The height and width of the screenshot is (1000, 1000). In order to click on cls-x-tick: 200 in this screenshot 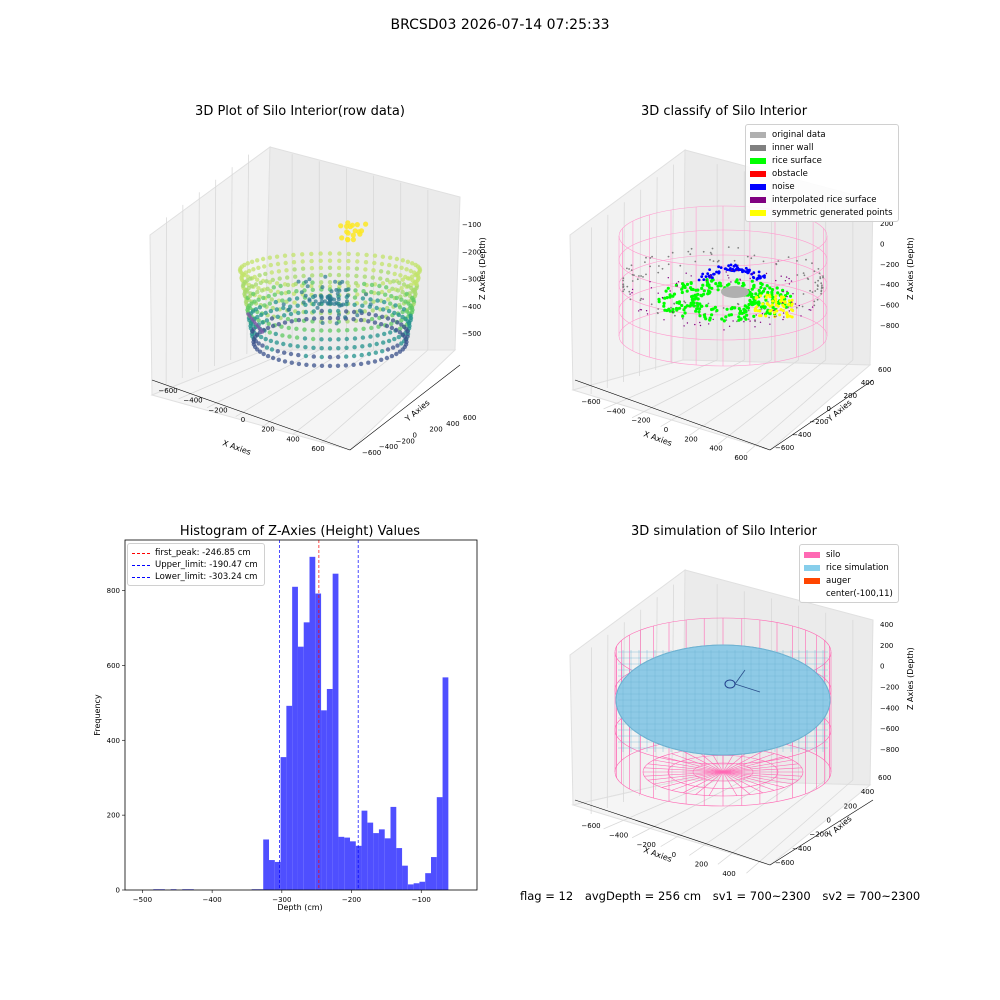, I will do `click(690, 439)`.